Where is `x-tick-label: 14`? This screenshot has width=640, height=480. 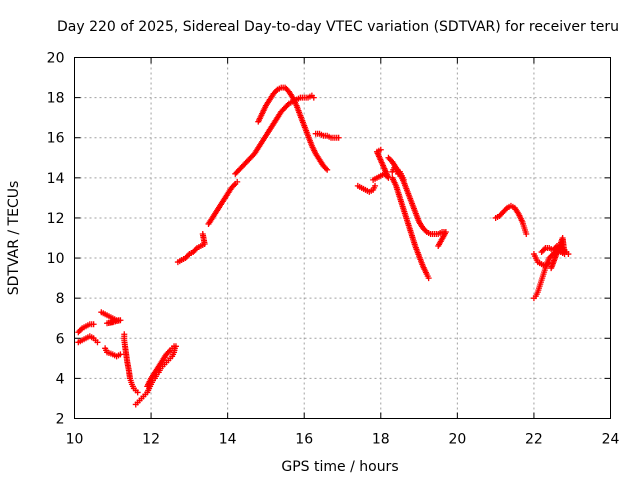
x-tick-label: 14 is located at coordinates (228, 440).